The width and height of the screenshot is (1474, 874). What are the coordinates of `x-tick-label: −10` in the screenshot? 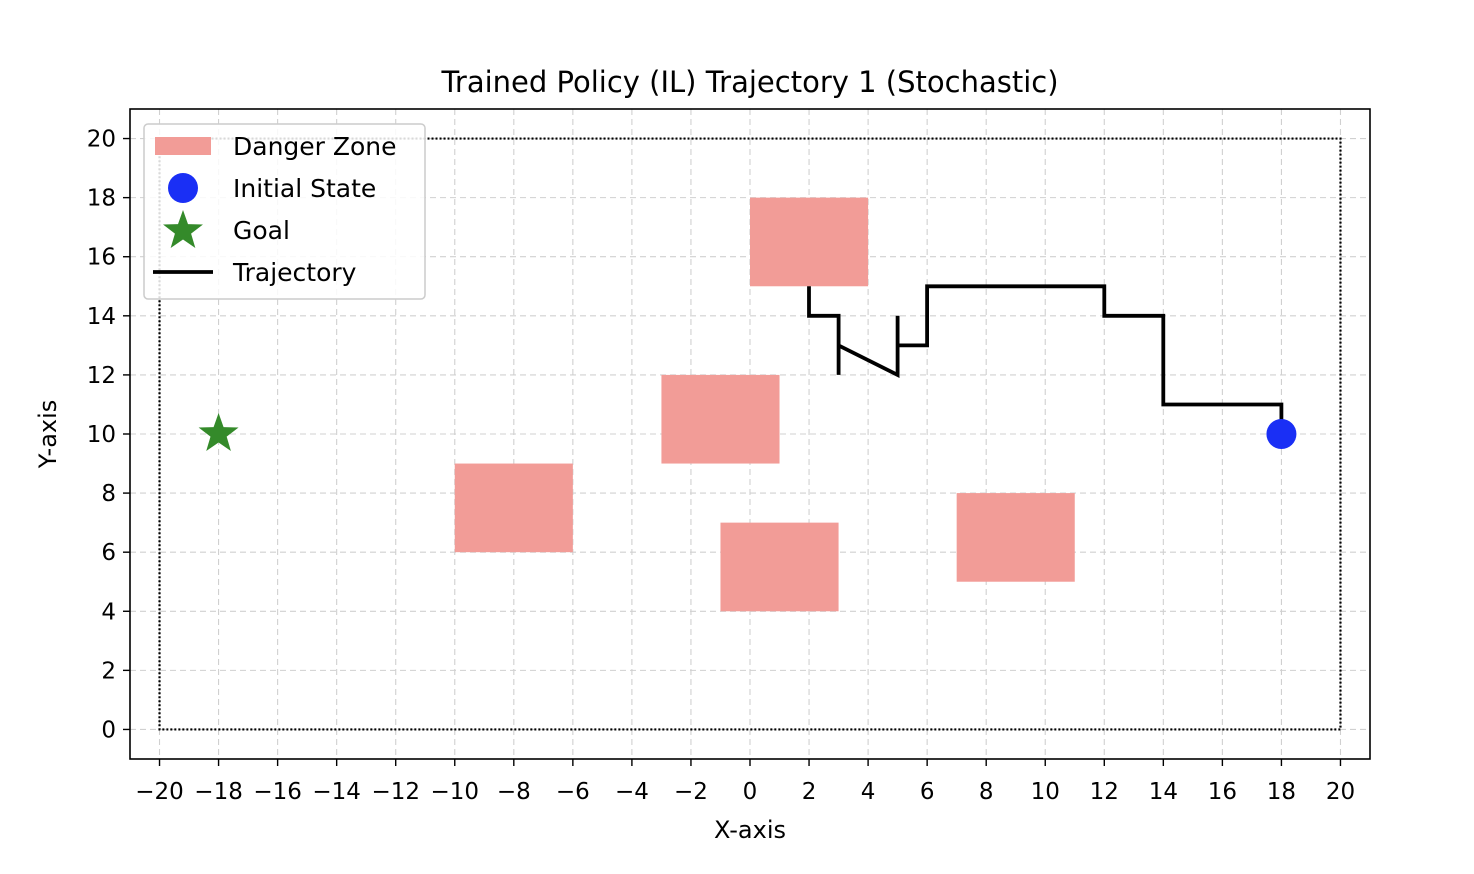 It's located at (454, 792).